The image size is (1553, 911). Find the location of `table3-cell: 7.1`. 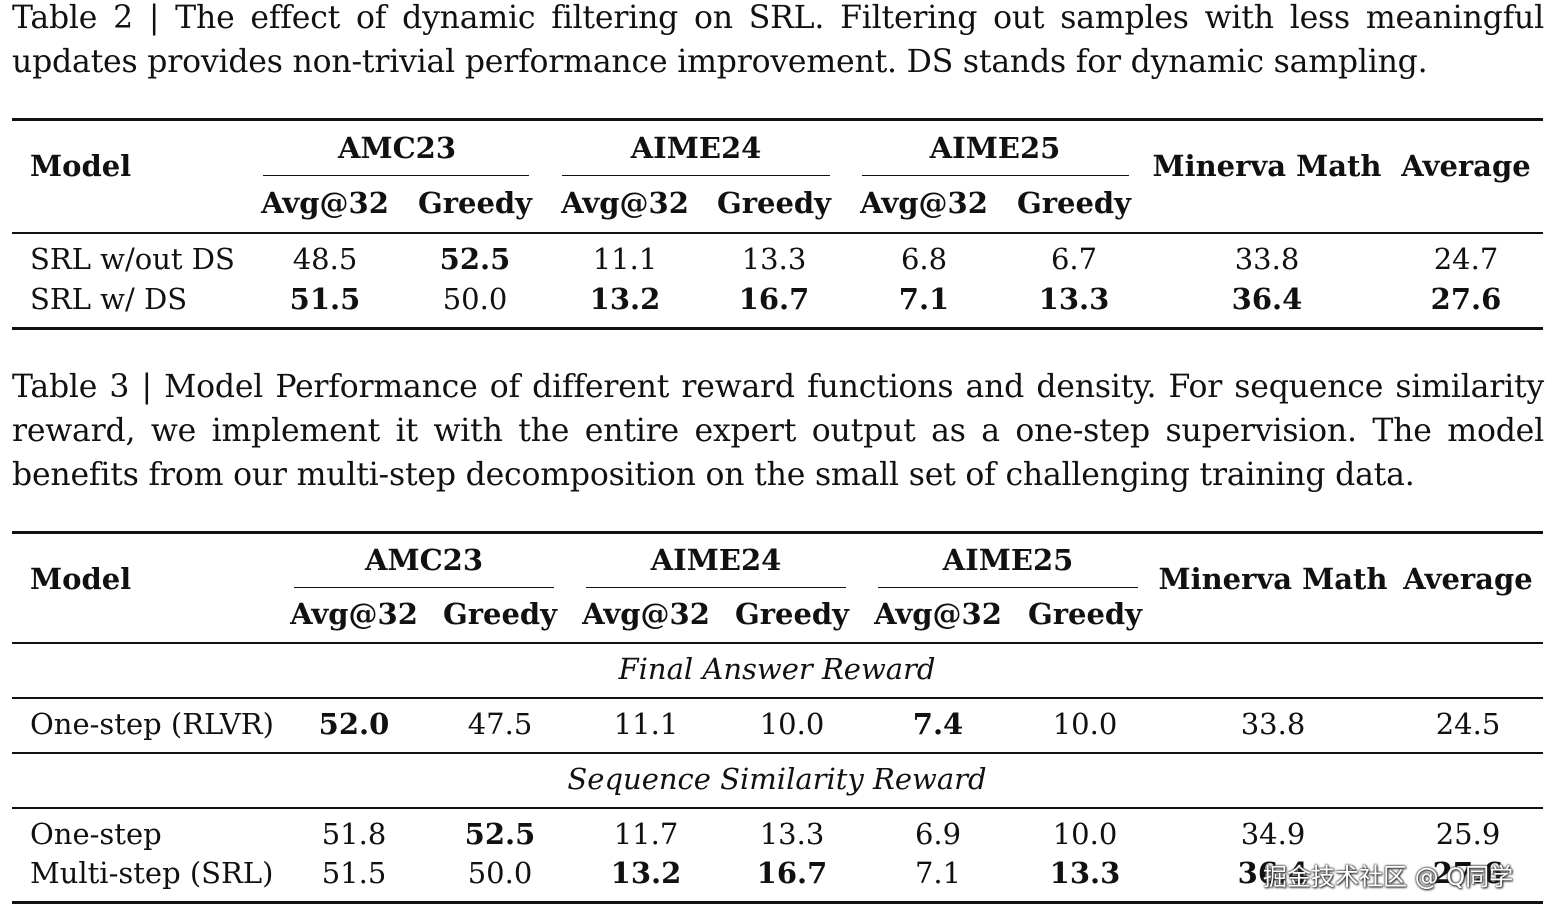

table3-cell: 7.1 is located at coordinates (938, 873).